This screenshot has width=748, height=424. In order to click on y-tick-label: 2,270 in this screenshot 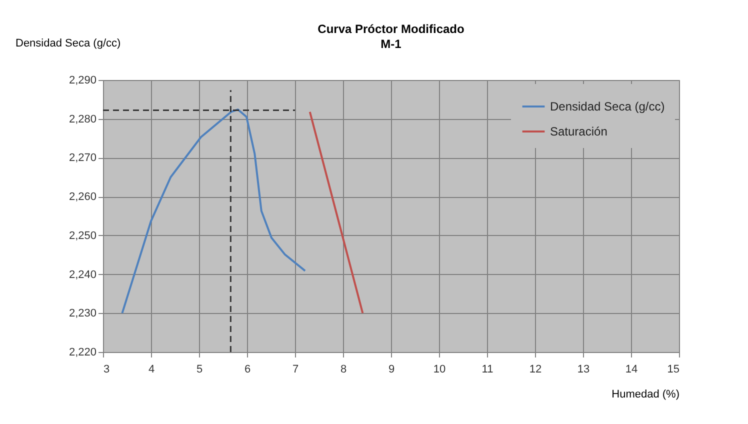, I will do `click(82, 158)`.